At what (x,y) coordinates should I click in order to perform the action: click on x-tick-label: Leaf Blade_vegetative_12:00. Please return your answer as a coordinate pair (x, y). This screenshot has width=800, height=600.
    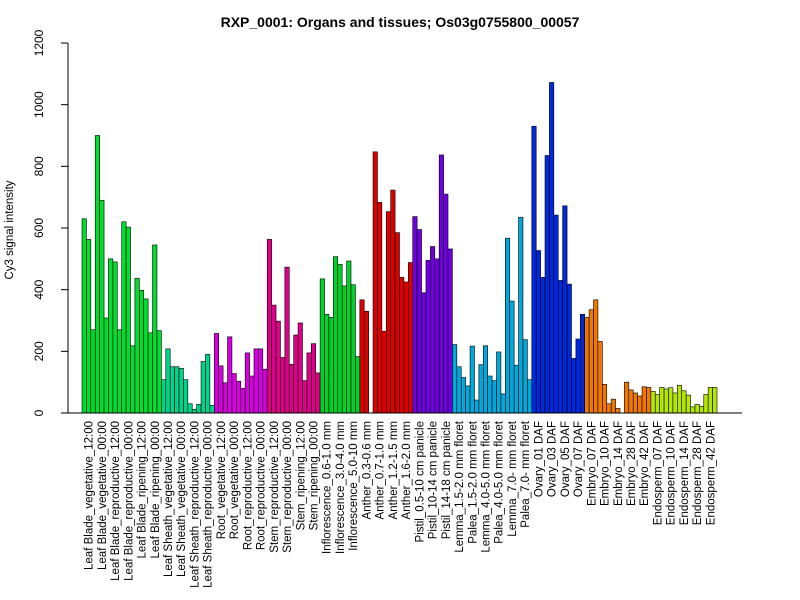
    Looking at the image, I should click on (90, 495).